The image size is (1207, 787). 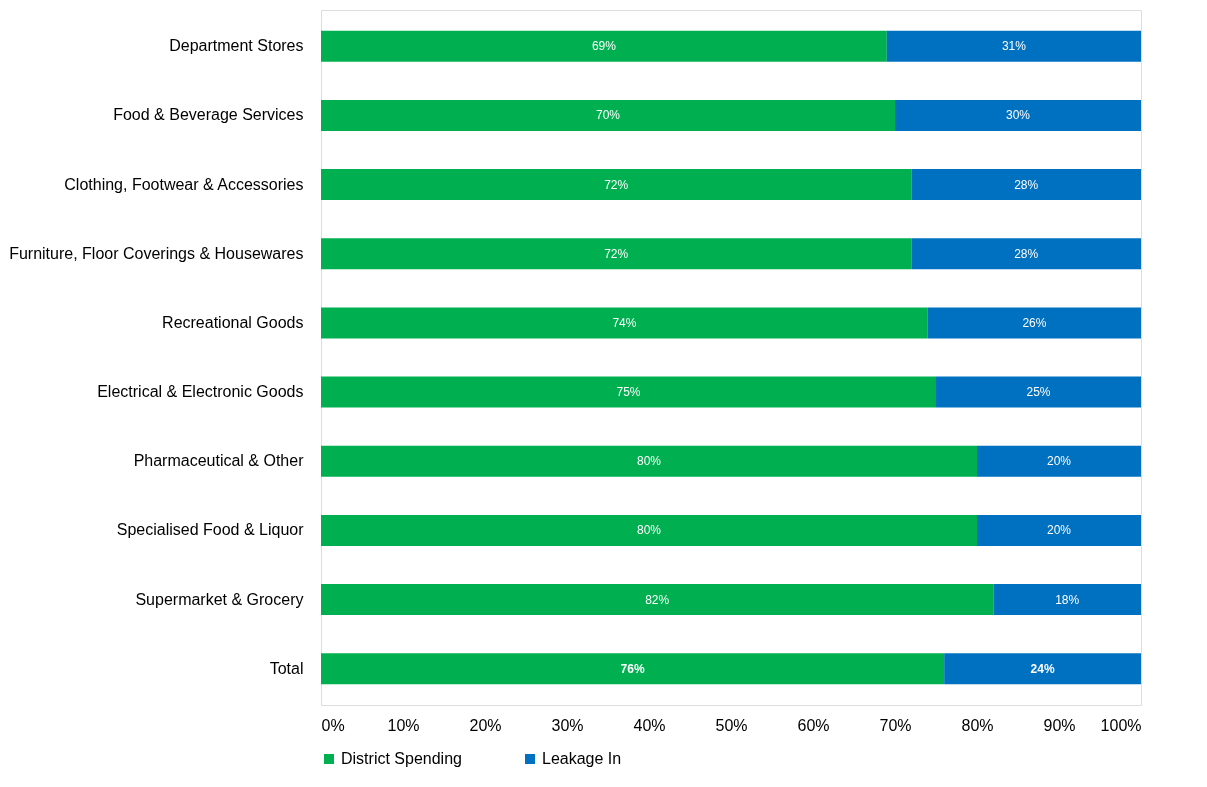 I want to click on x-tick-label: 40%, so click(x=649, y=725).